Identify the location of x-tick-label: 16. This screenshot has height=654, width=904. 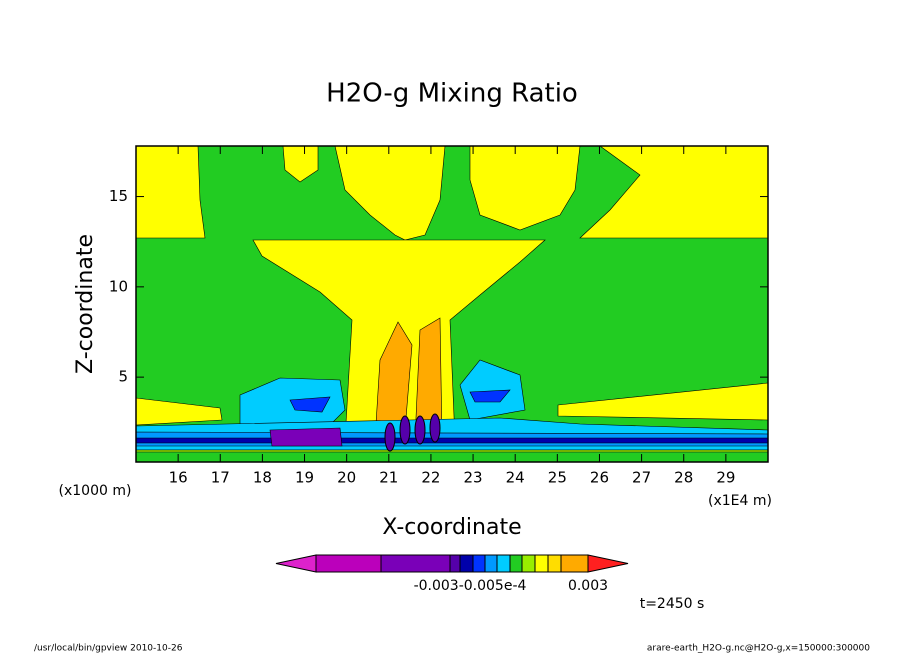
(178, 478).